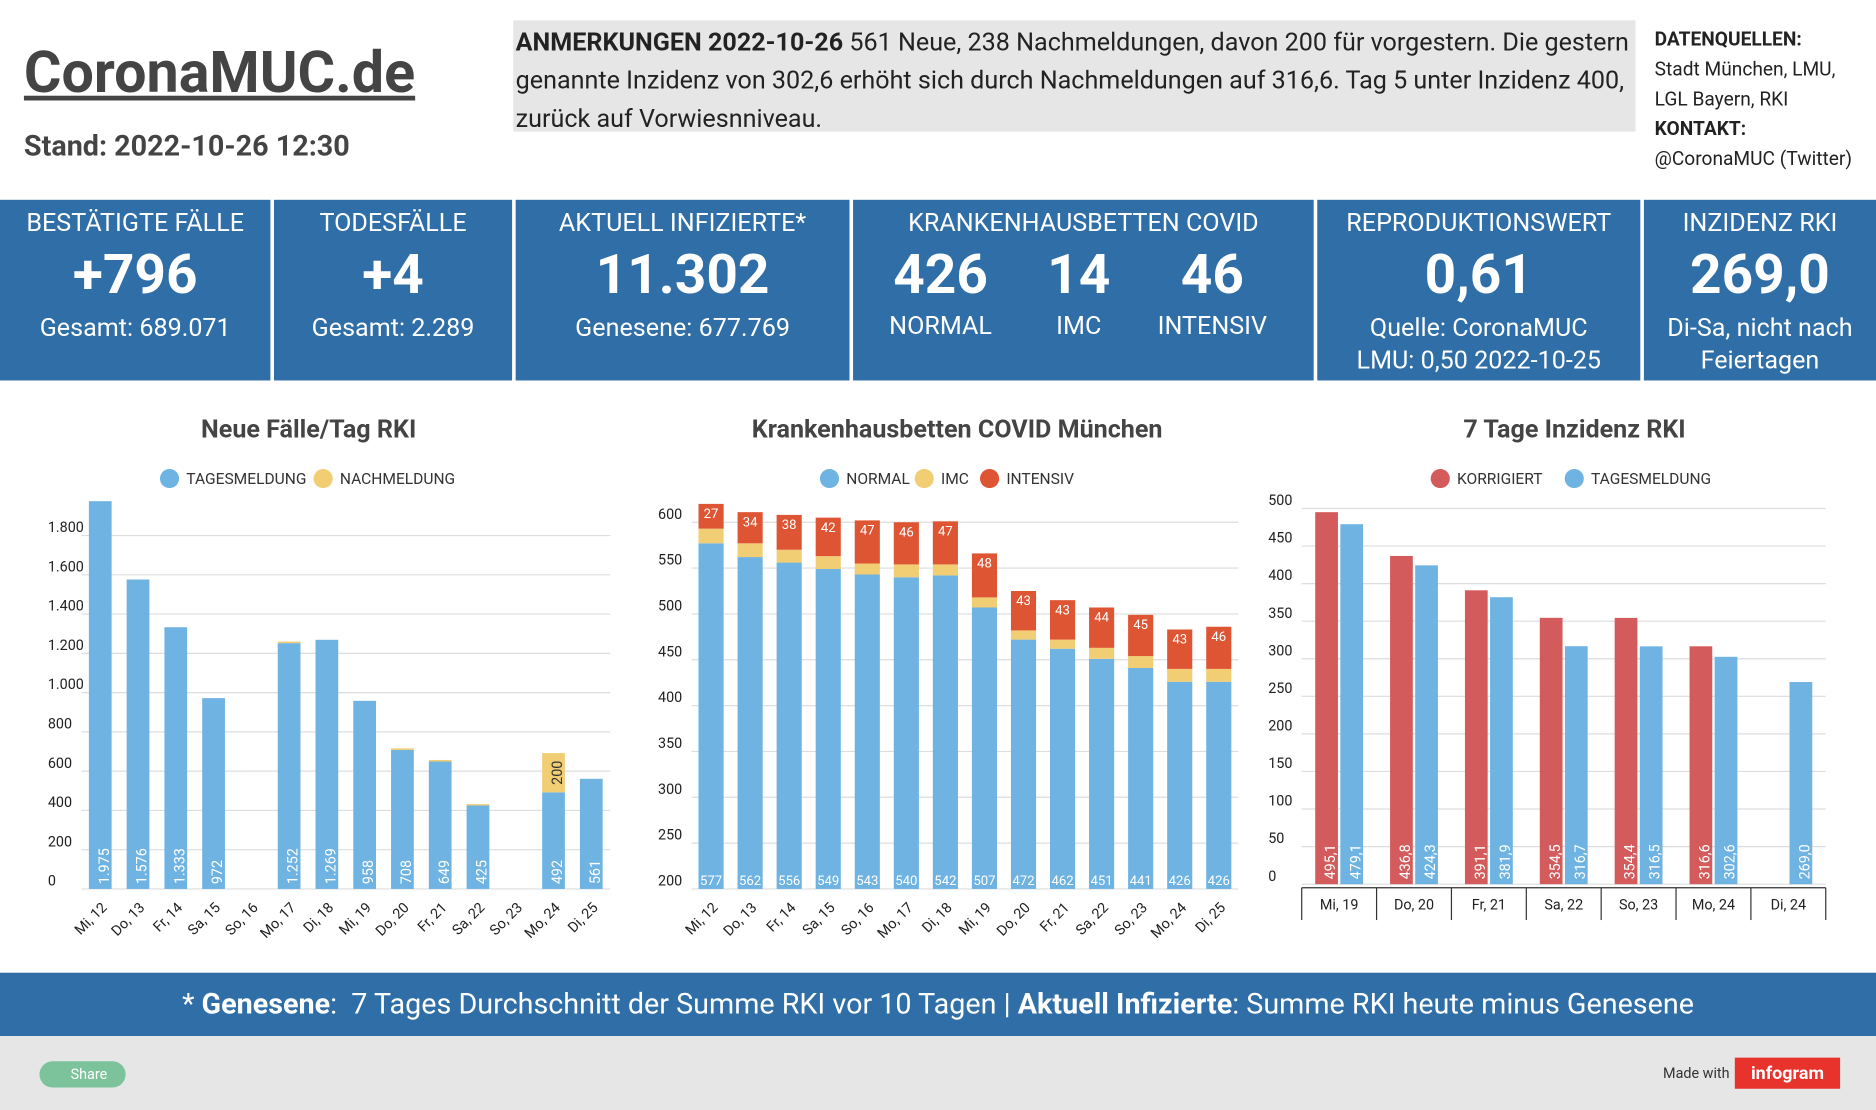  Describe the element at coordinates (242, 919) in the screenshot. I see `x-tick-label: So, 16` at that location.